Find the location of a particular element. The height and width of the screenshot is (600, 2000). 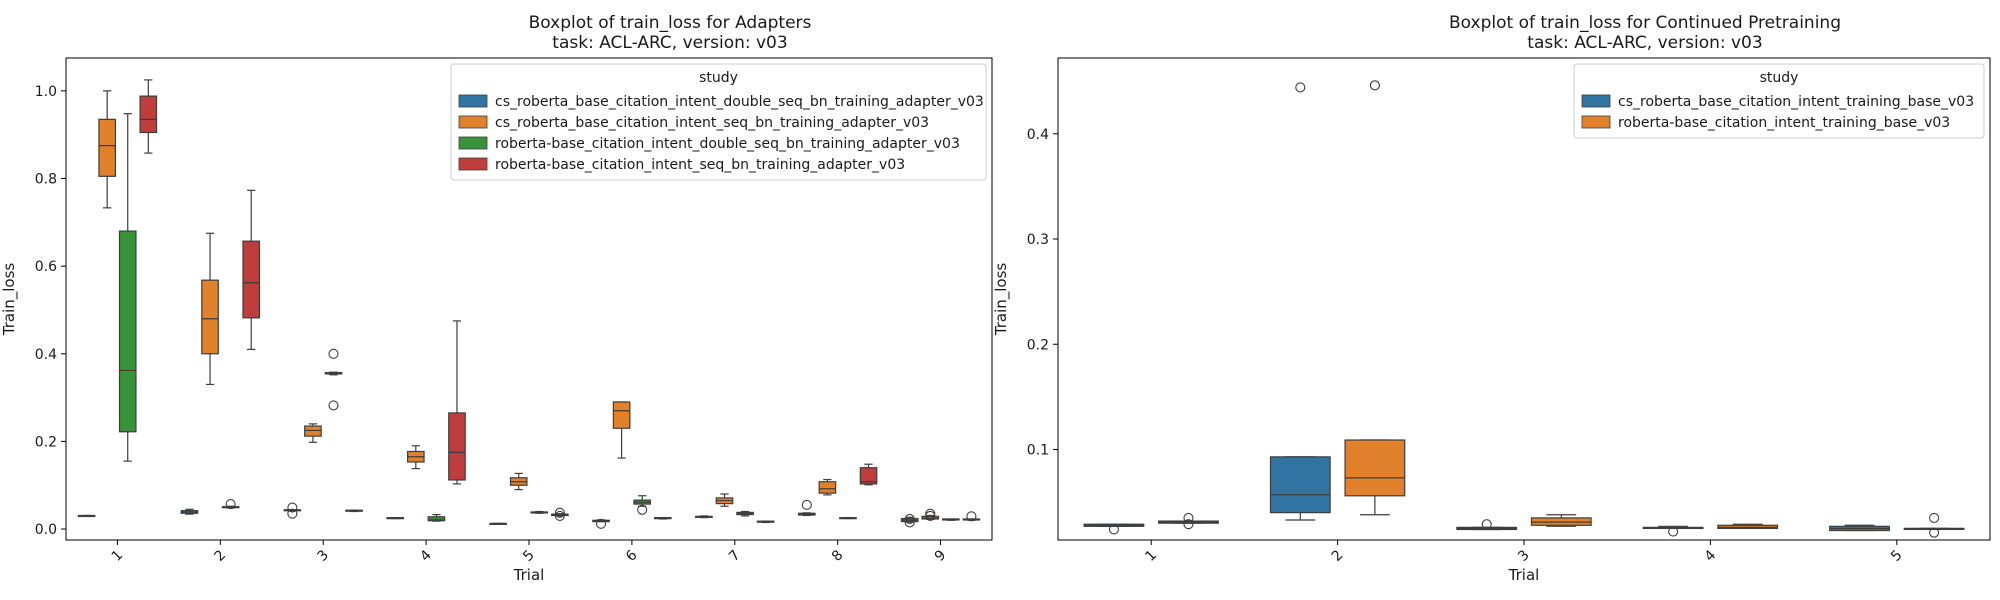

x-tick-label: 9 is located at coordinates (941, 556).